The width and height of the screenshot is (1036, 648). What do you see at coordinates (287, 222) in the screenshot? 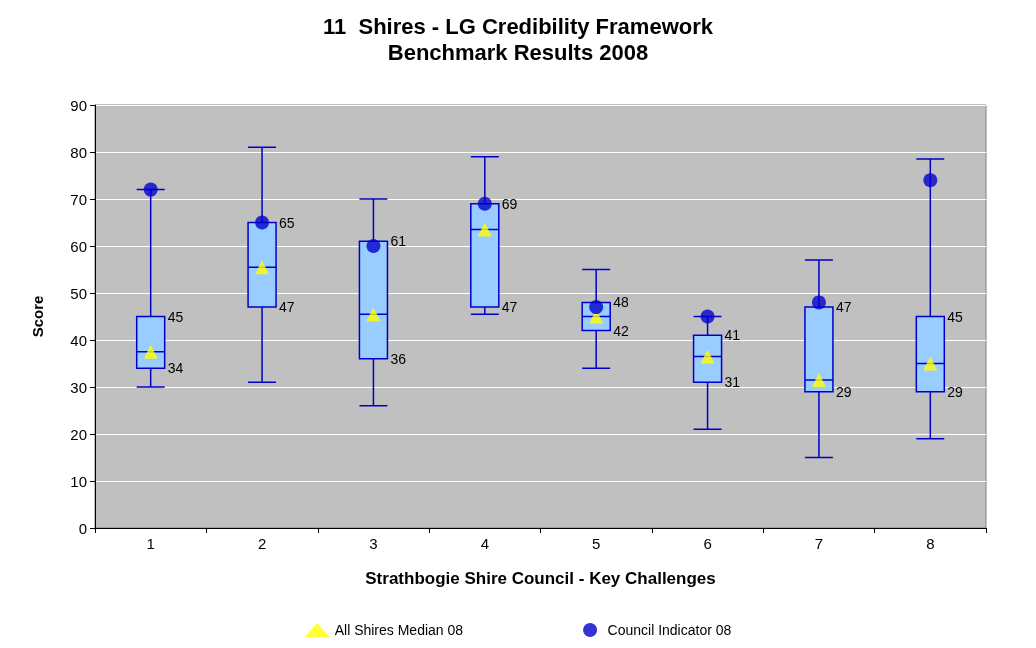
I see `annotation: 65` at bounding box center [287, 222].